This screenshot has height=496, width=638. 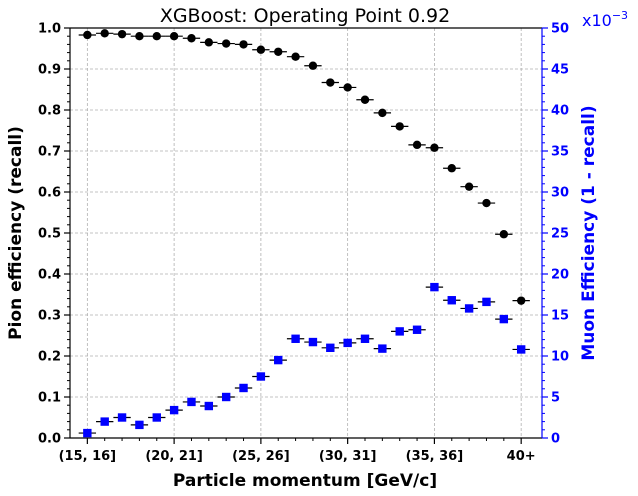 I want to click on left-tick-label: 0.2, so click(x=49, y=357).